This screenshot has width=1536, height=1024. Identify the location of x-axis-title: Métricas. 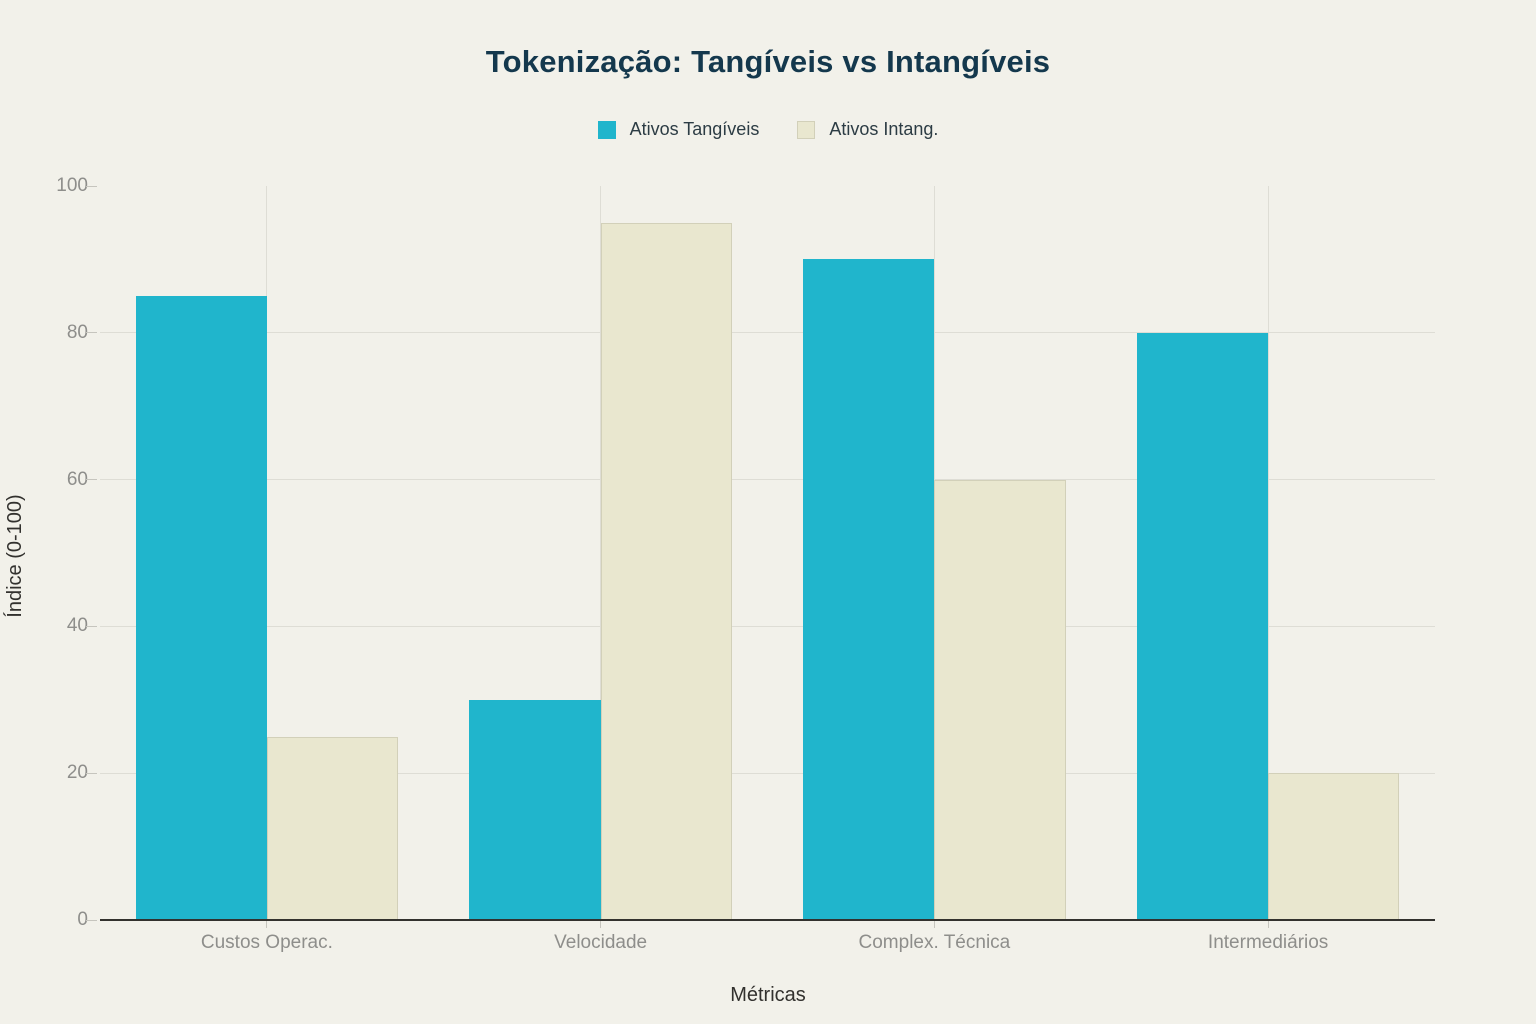
(768, 995).